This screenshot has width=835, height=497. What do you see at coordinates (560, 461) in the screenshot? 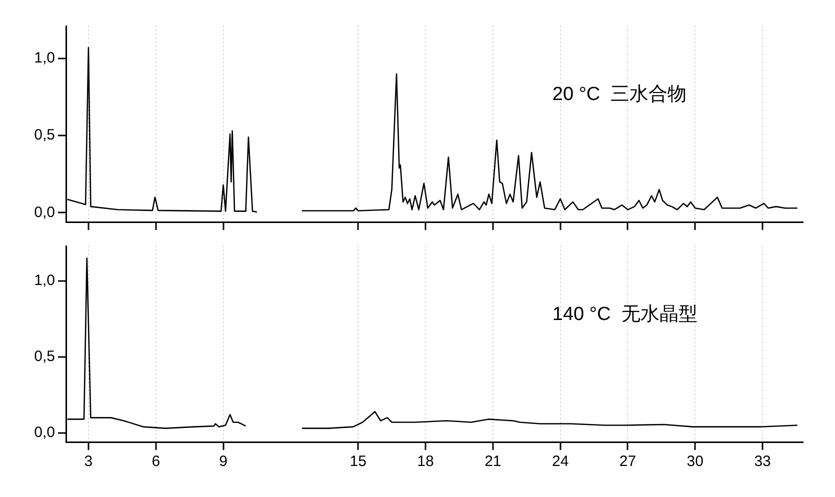
I see `x-tick-label: 24` at bounding box center [560, 461].